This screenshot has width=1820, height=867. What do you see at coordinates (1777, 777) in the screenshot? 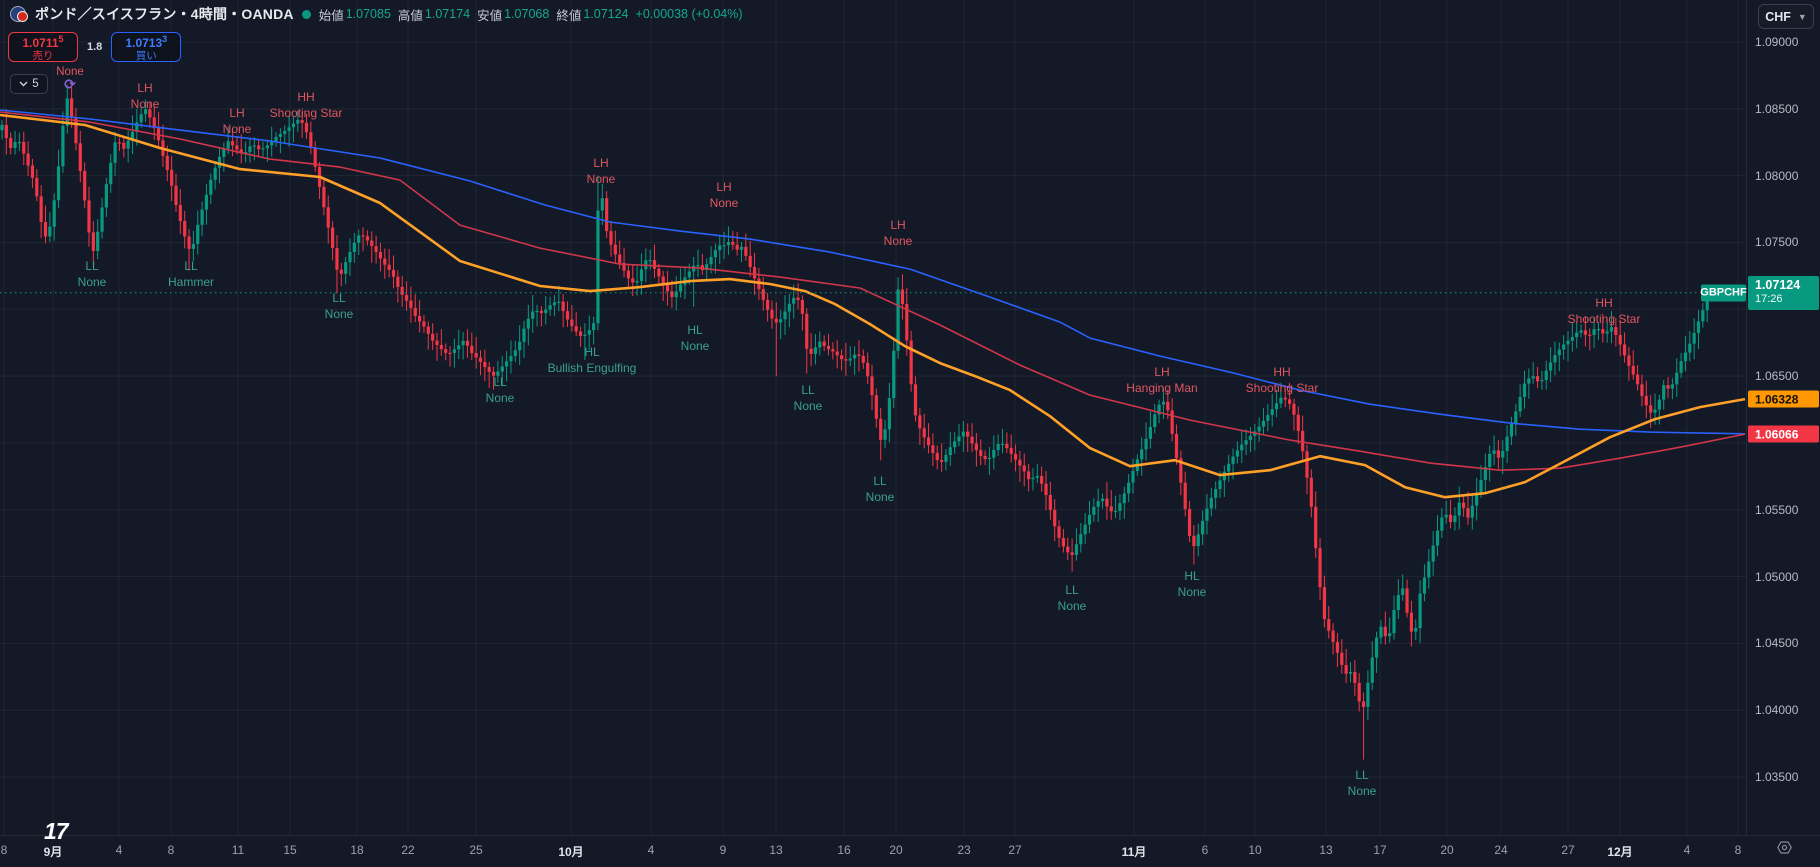
I see `price-axis-label: 1.03500` at bounding box center [1777, 777].